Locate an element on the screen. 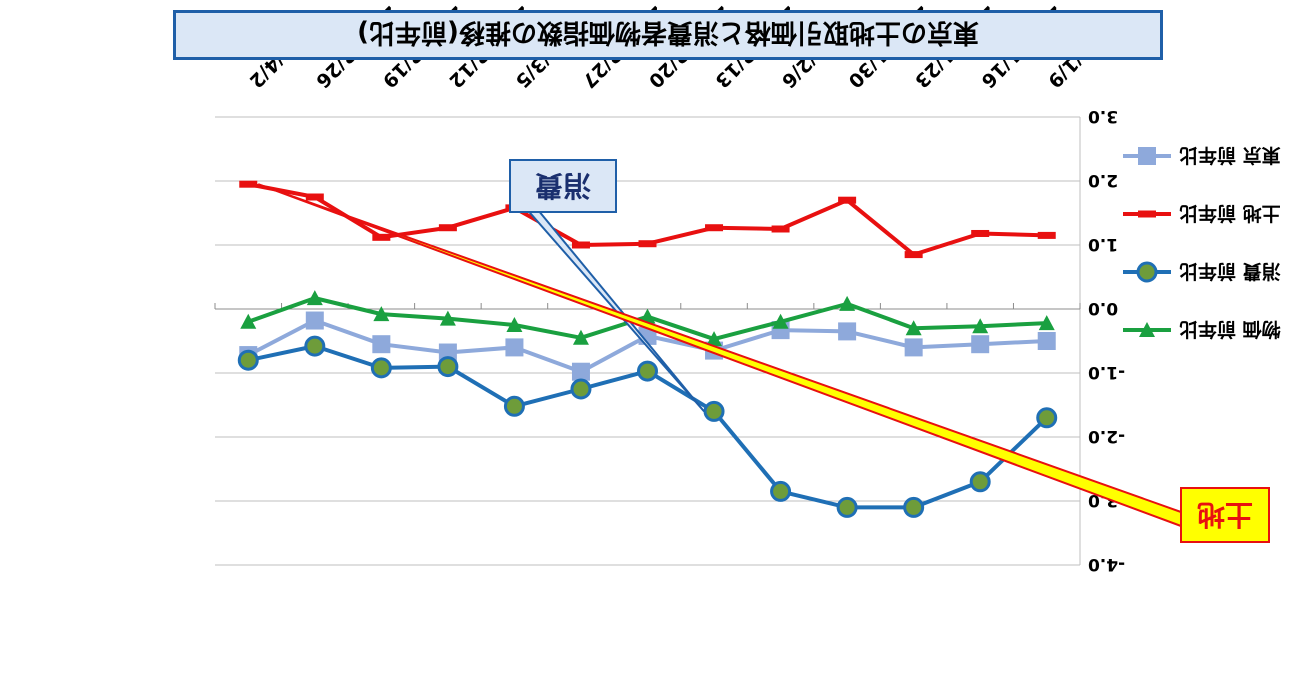 This screenshot has width=1299, height=692. callout-label: 消費 is located at coordinates (563, 185).